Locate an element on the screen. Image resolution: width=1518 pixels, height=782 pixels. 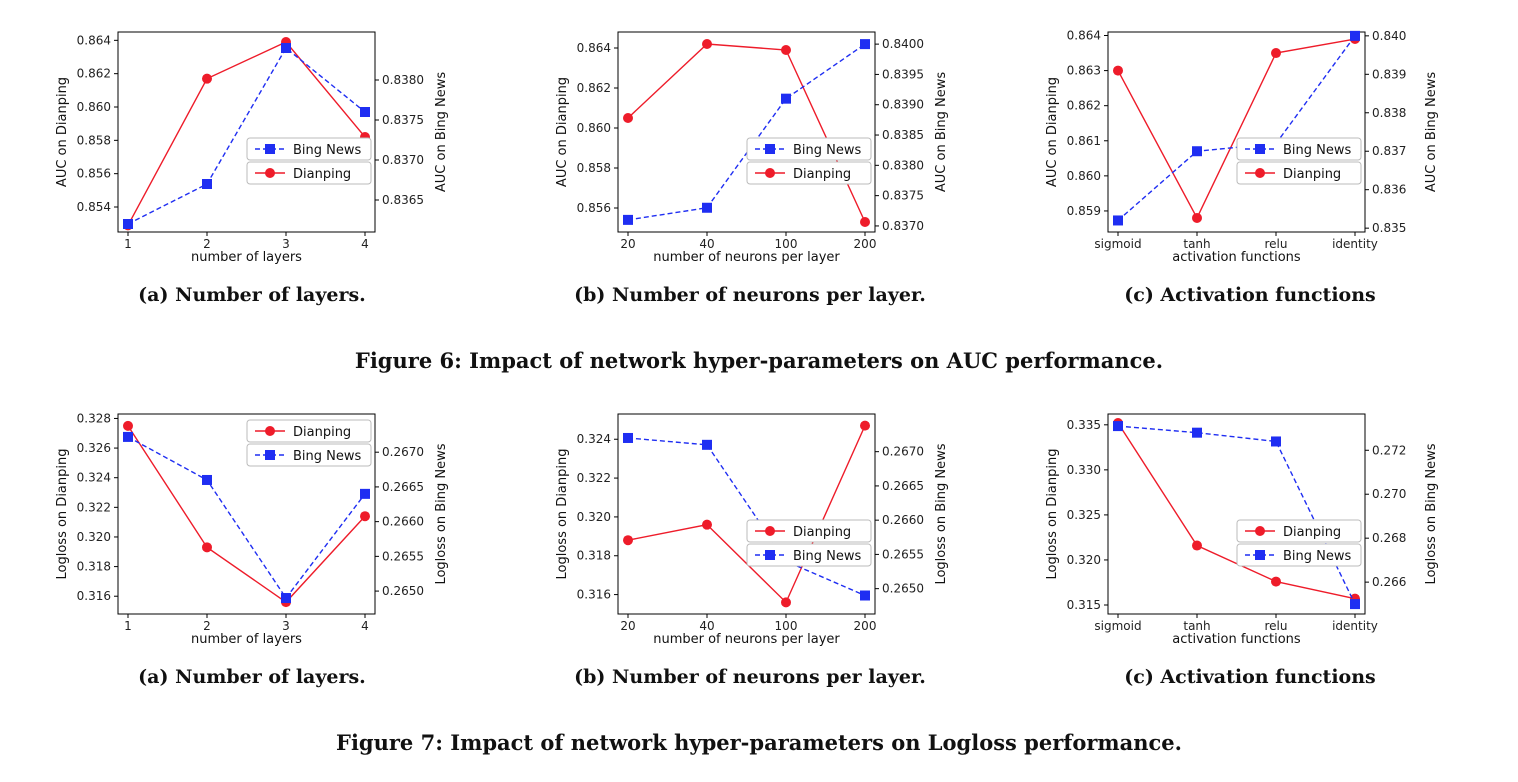
right-tick-label: 0.835 is located at coordinates (1389, 228).